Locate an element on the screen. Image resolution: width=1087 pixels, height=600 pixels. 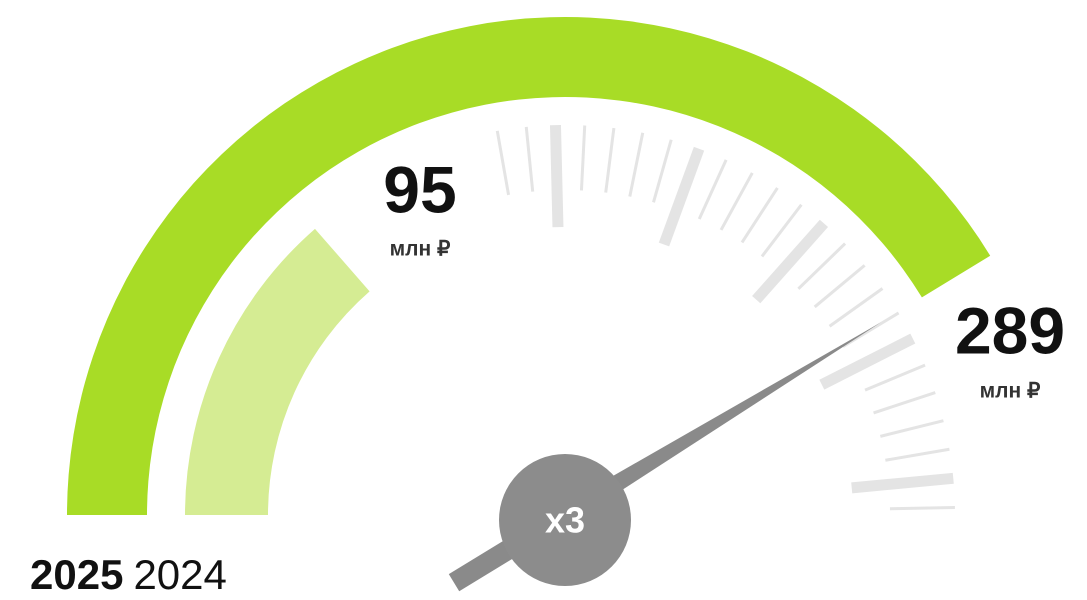
needle-hub is located at coordinates (565, 520).